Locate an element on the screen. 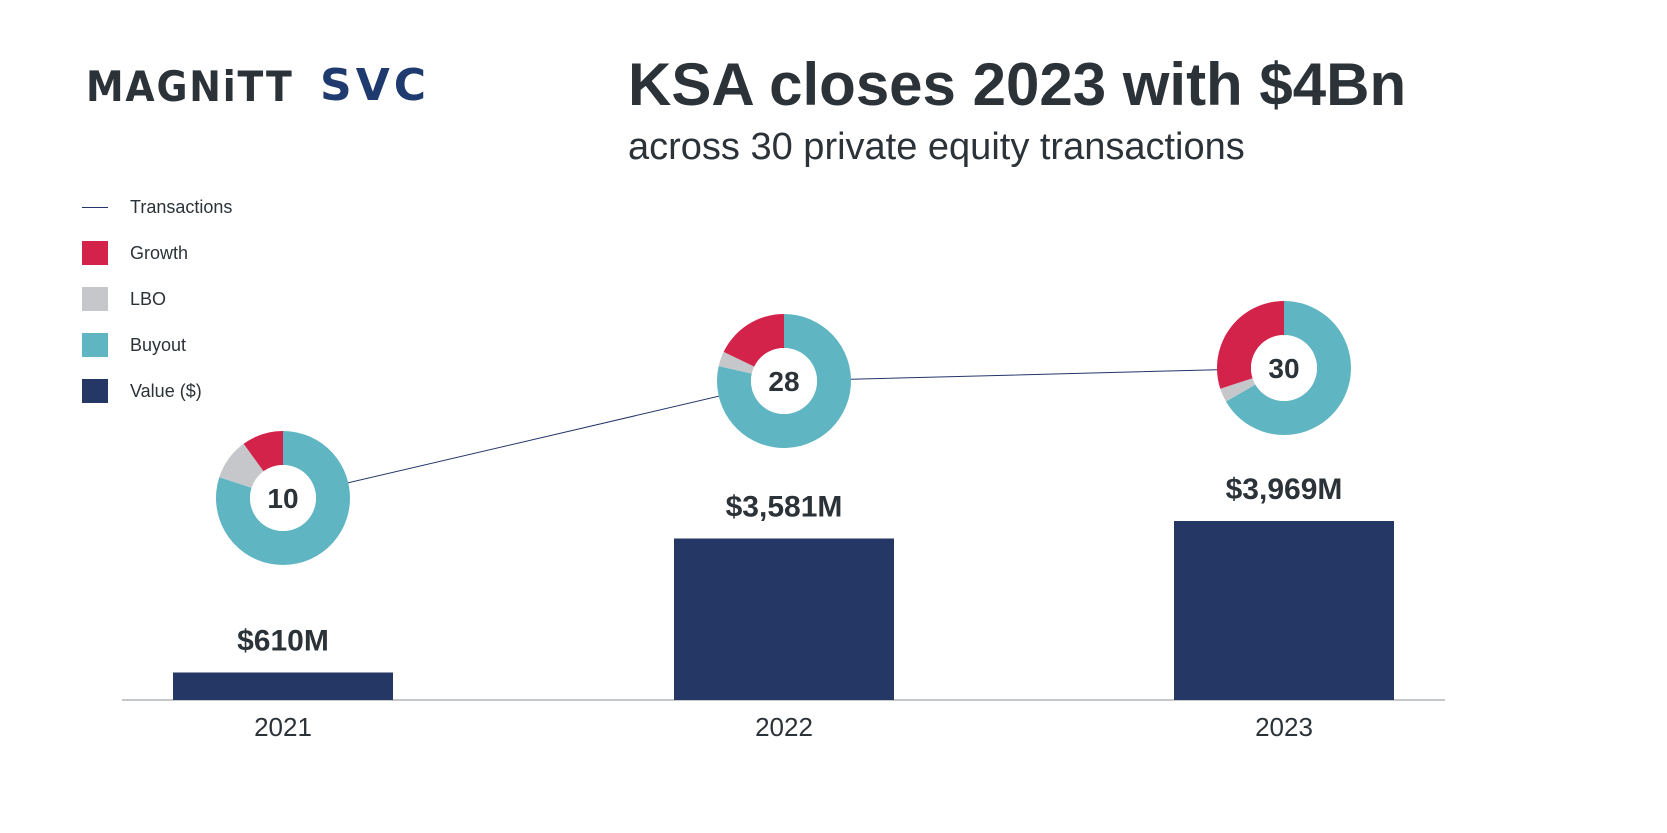  legend-label: Value ($) is located at coordinates (166, 390).